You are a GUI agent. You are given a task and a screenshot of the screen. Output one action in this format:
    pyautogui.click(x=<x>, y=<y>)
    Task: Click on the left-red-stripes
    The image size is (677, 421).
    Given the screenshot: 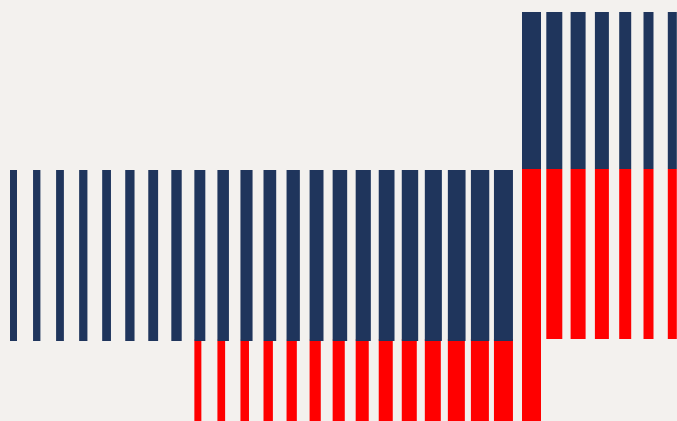 What is the action you would take?
    pyautogui.click(x=353, y=380)
    